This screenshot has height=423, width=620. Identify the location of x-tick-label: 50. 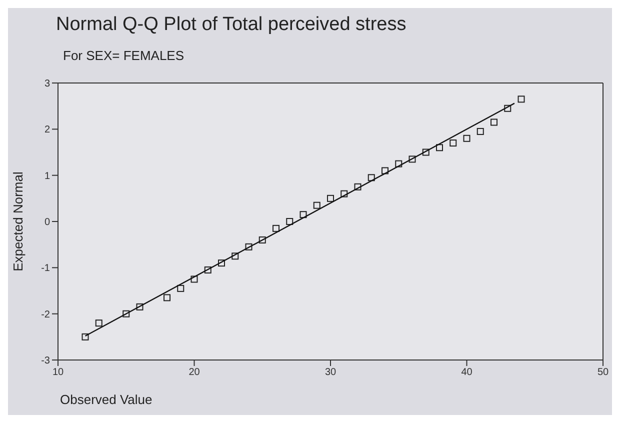
(603, 372).